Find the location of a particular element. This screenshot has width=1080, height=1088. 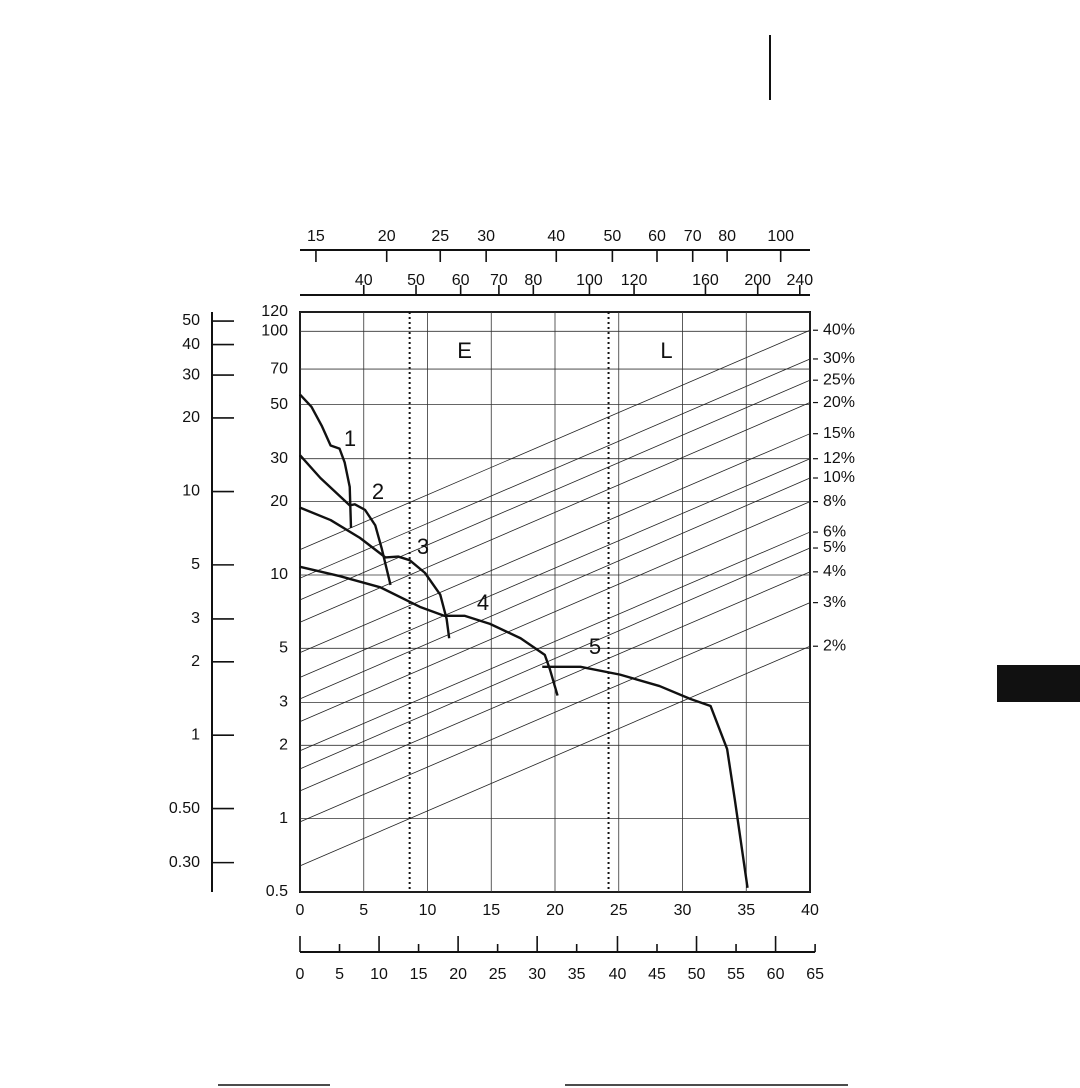

guide-label: 5% is located at coordinates (834, 547).